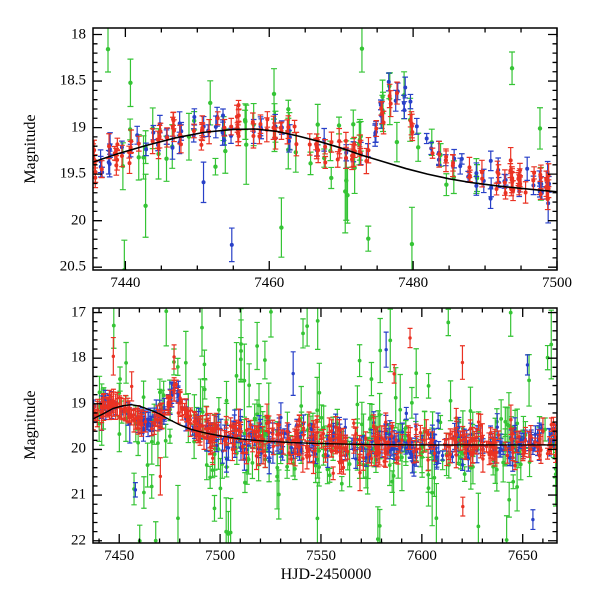 The image size is (600, 600). Describe the element at coordinates (413, 283) in the screenshot. I see `x-tick-label: 7480` at that location.